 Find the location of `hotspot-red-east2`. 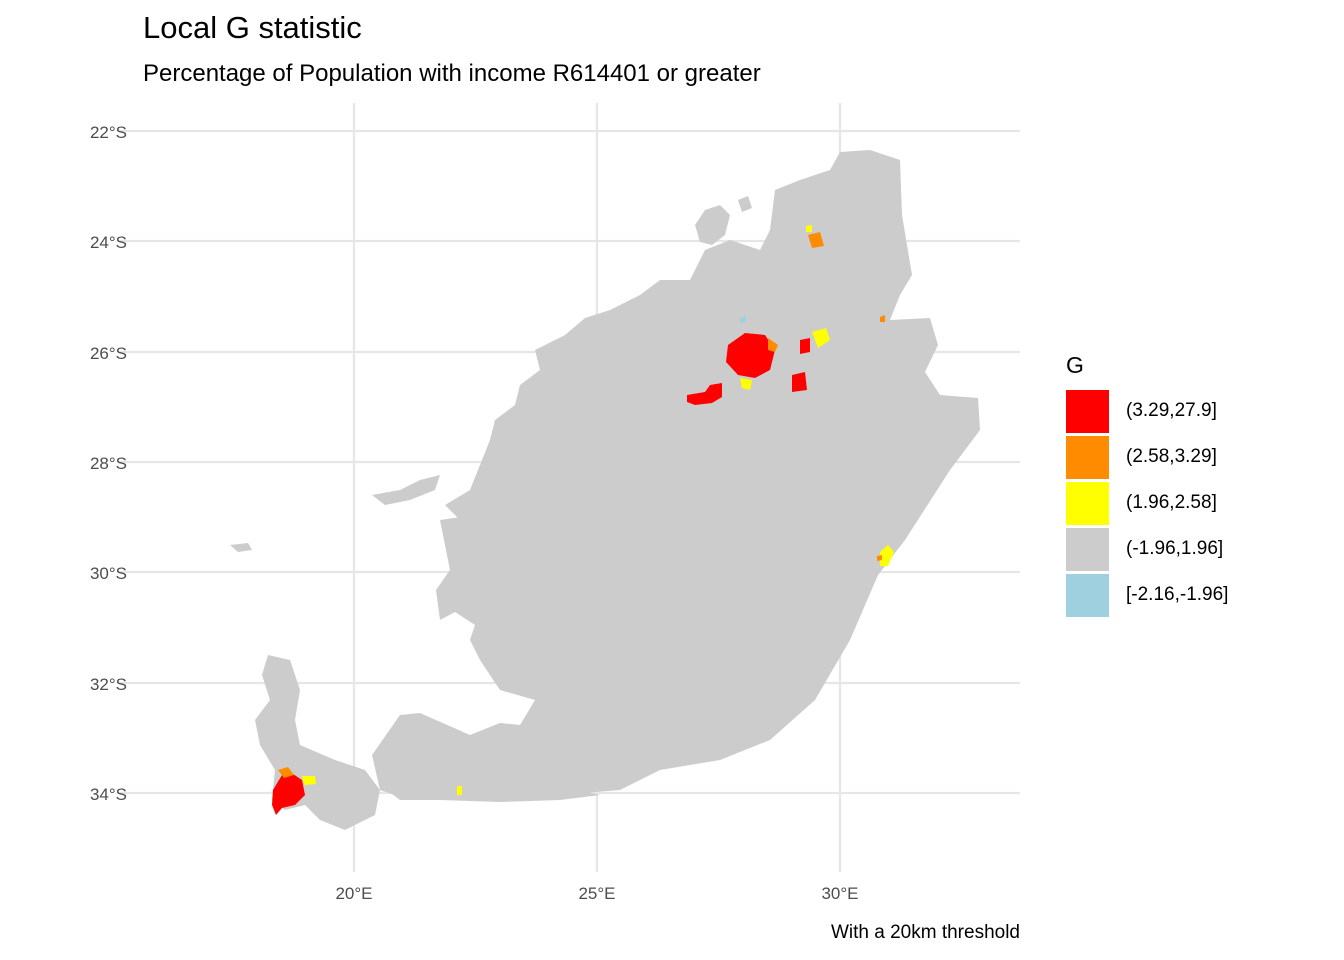

hotspot-red-east2 is located at coordinates (805, 346).